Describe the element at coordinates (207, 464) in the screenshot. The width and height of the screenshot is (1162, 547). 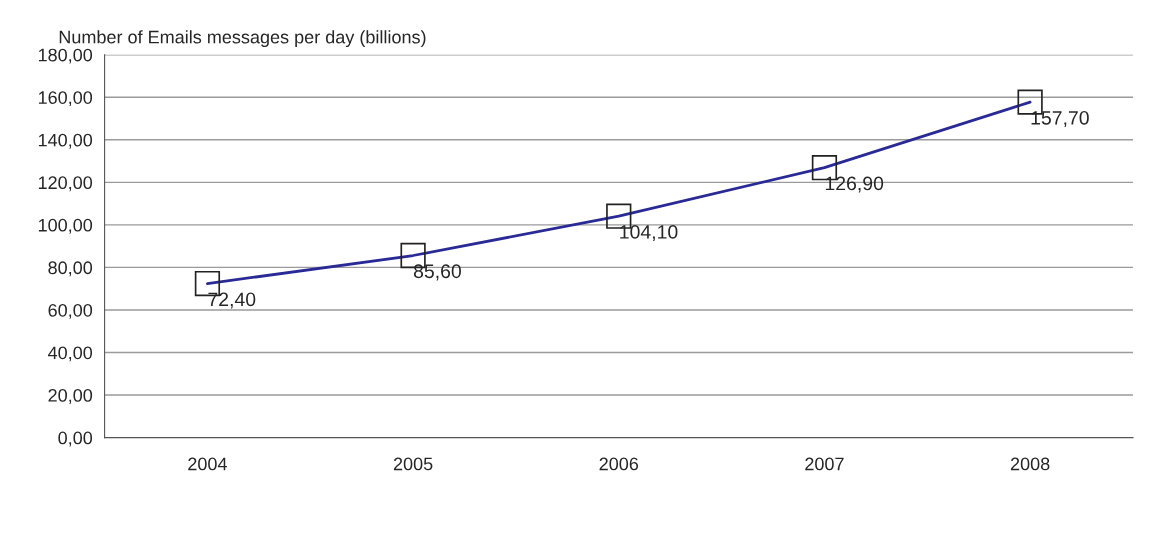
I see `x-tick-label: 2004` at that location.